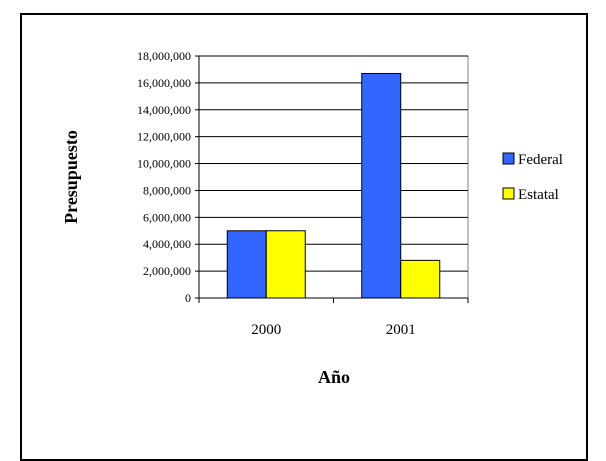  I want to click on legend-swatch-estatal, so click(508, 193).